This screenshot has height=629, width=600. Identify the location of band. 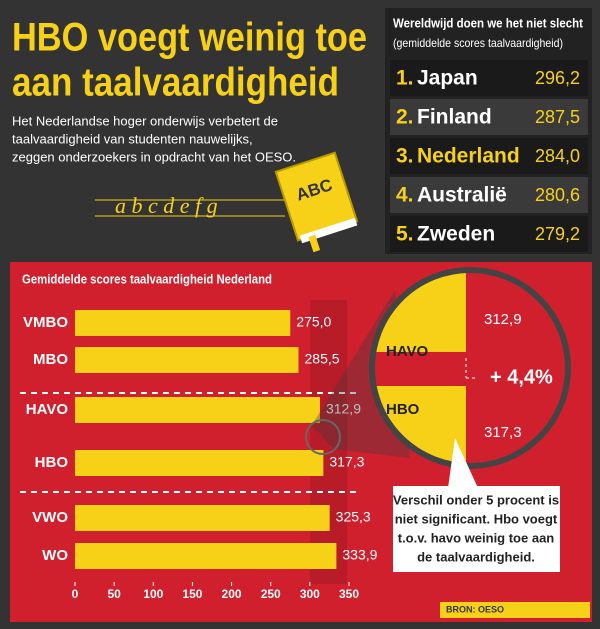
(328, 442).